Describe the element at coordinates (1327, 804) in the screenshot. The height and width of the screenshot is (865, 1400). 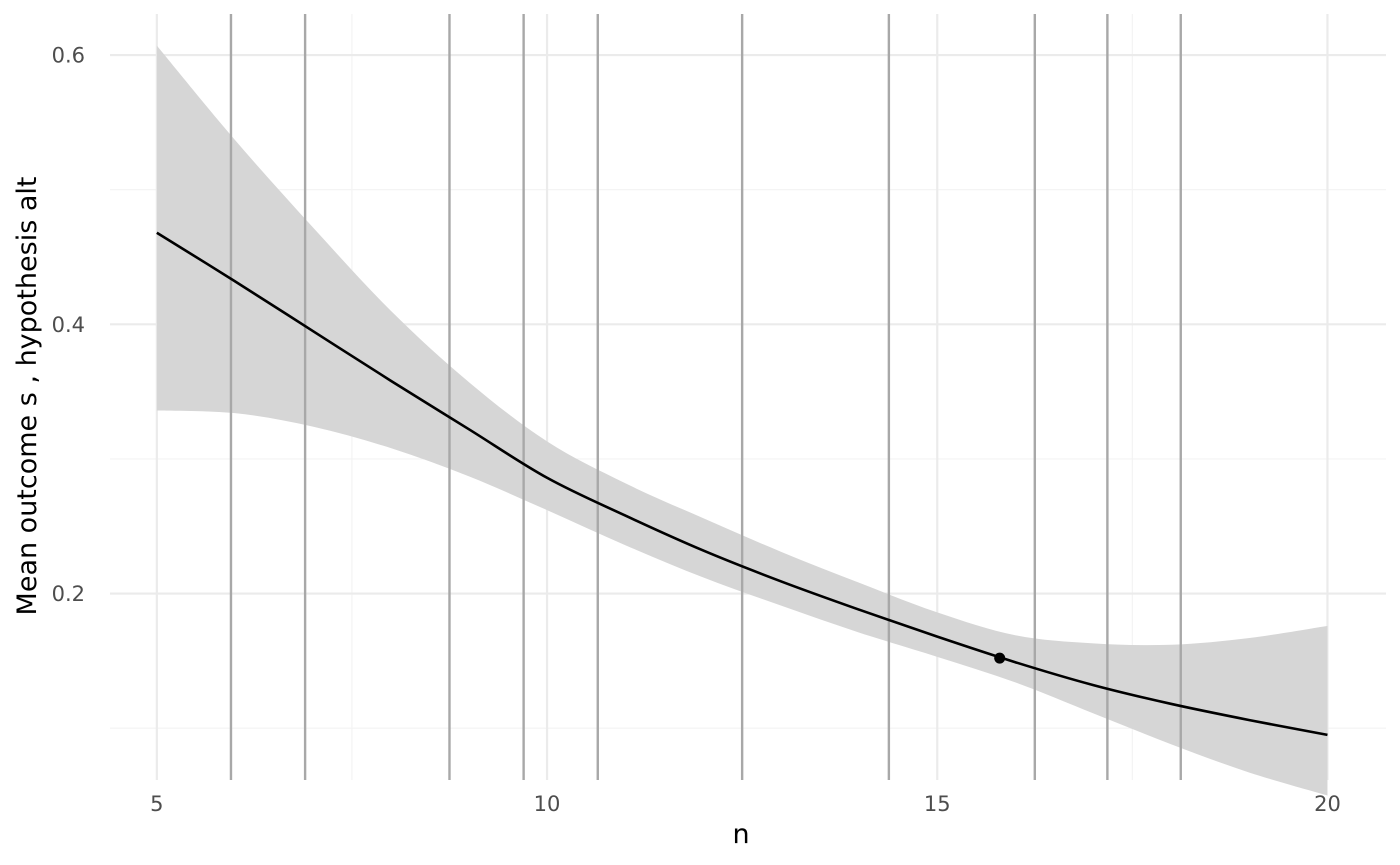
I see `x-tick-label: 20` at that location.